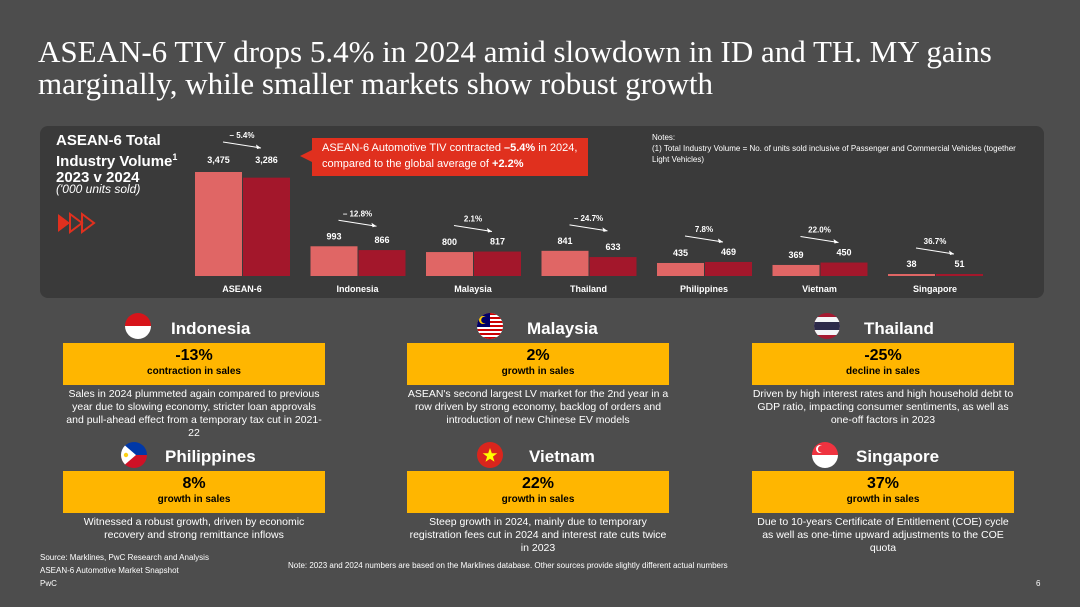 The height and width of the screenshot is (607, 1080). What do you see at coordinates (588, 289) in the screenshot?
I see `category-label: Thailand` at bounding box center [588, 289].